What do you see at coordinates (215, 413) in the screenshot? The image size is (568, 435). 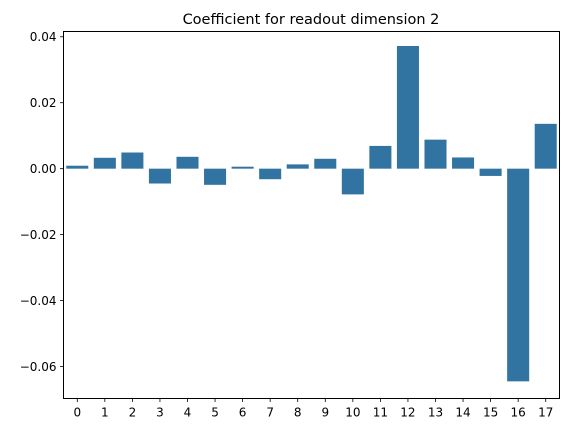 I see `x-tick-label: 5` at bounding box center [215, 413].